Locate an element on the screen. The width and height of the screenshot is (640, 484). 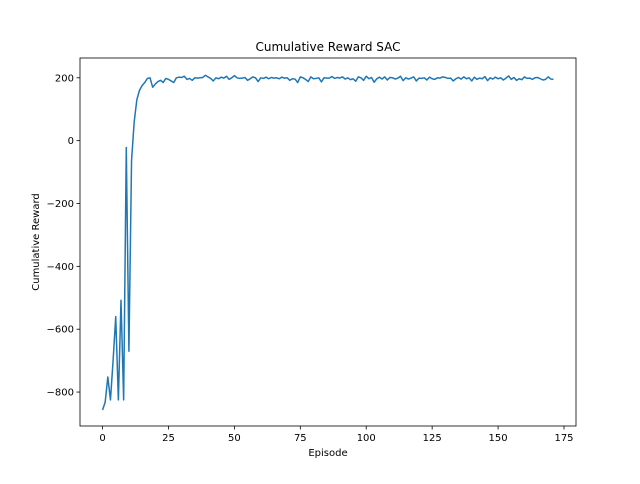
x-tick-label: 0 is located at coordinates (102, 438).